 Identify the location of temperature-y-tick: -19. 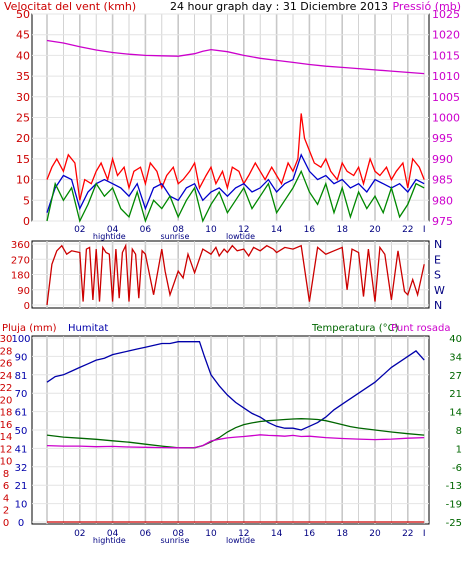
(454, 505).